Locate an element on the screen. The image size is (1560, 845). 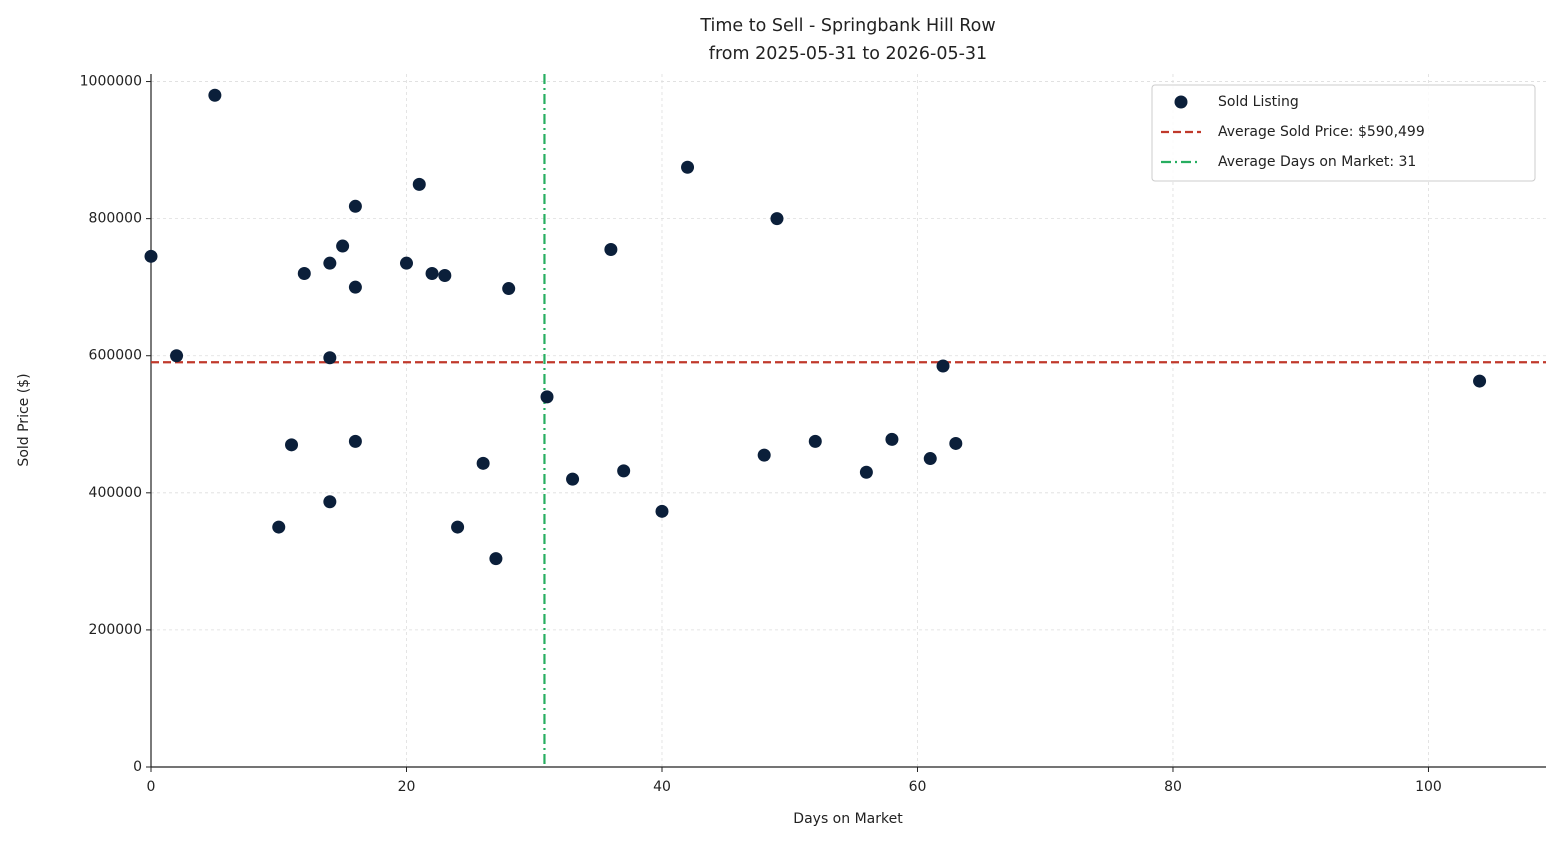
legend-marker is located at coordinates (1181, 102).